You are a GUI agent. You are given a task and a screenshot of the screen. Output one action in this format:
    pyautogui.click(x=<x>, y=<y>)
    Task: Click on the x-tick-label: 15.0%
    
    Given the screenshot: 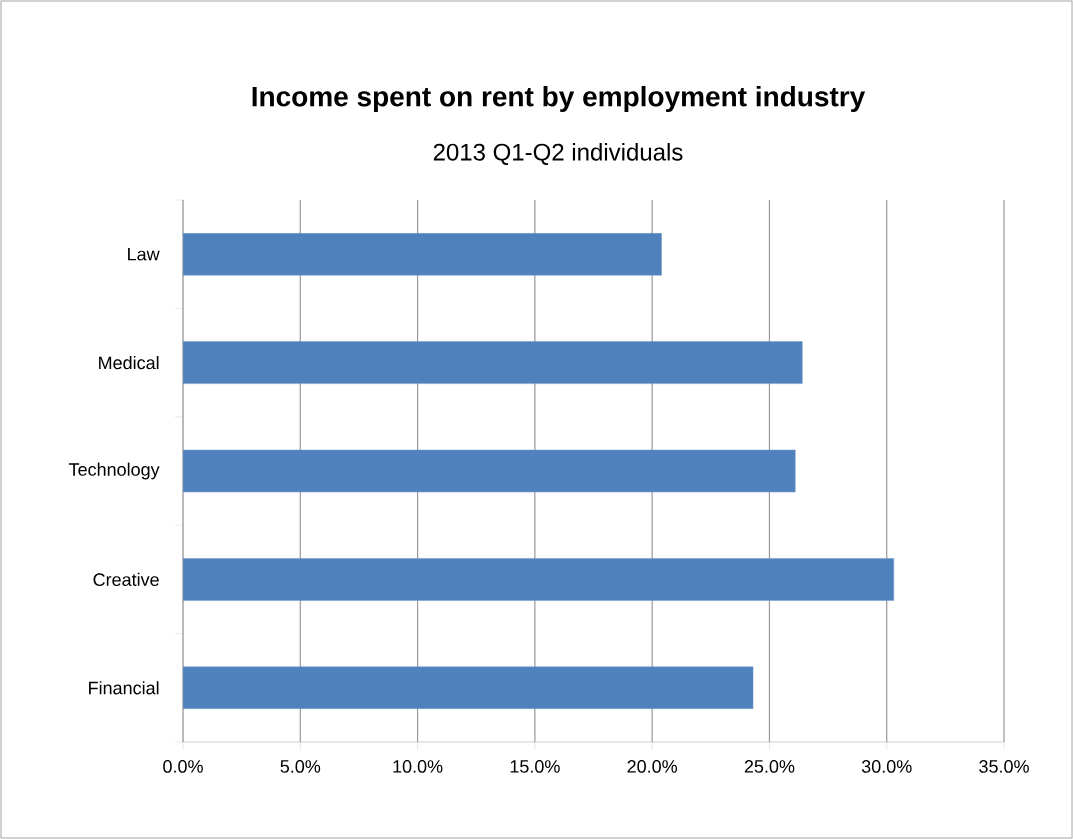 What is the action you would take?
    pyautogui.click(x=535, y=766)
    